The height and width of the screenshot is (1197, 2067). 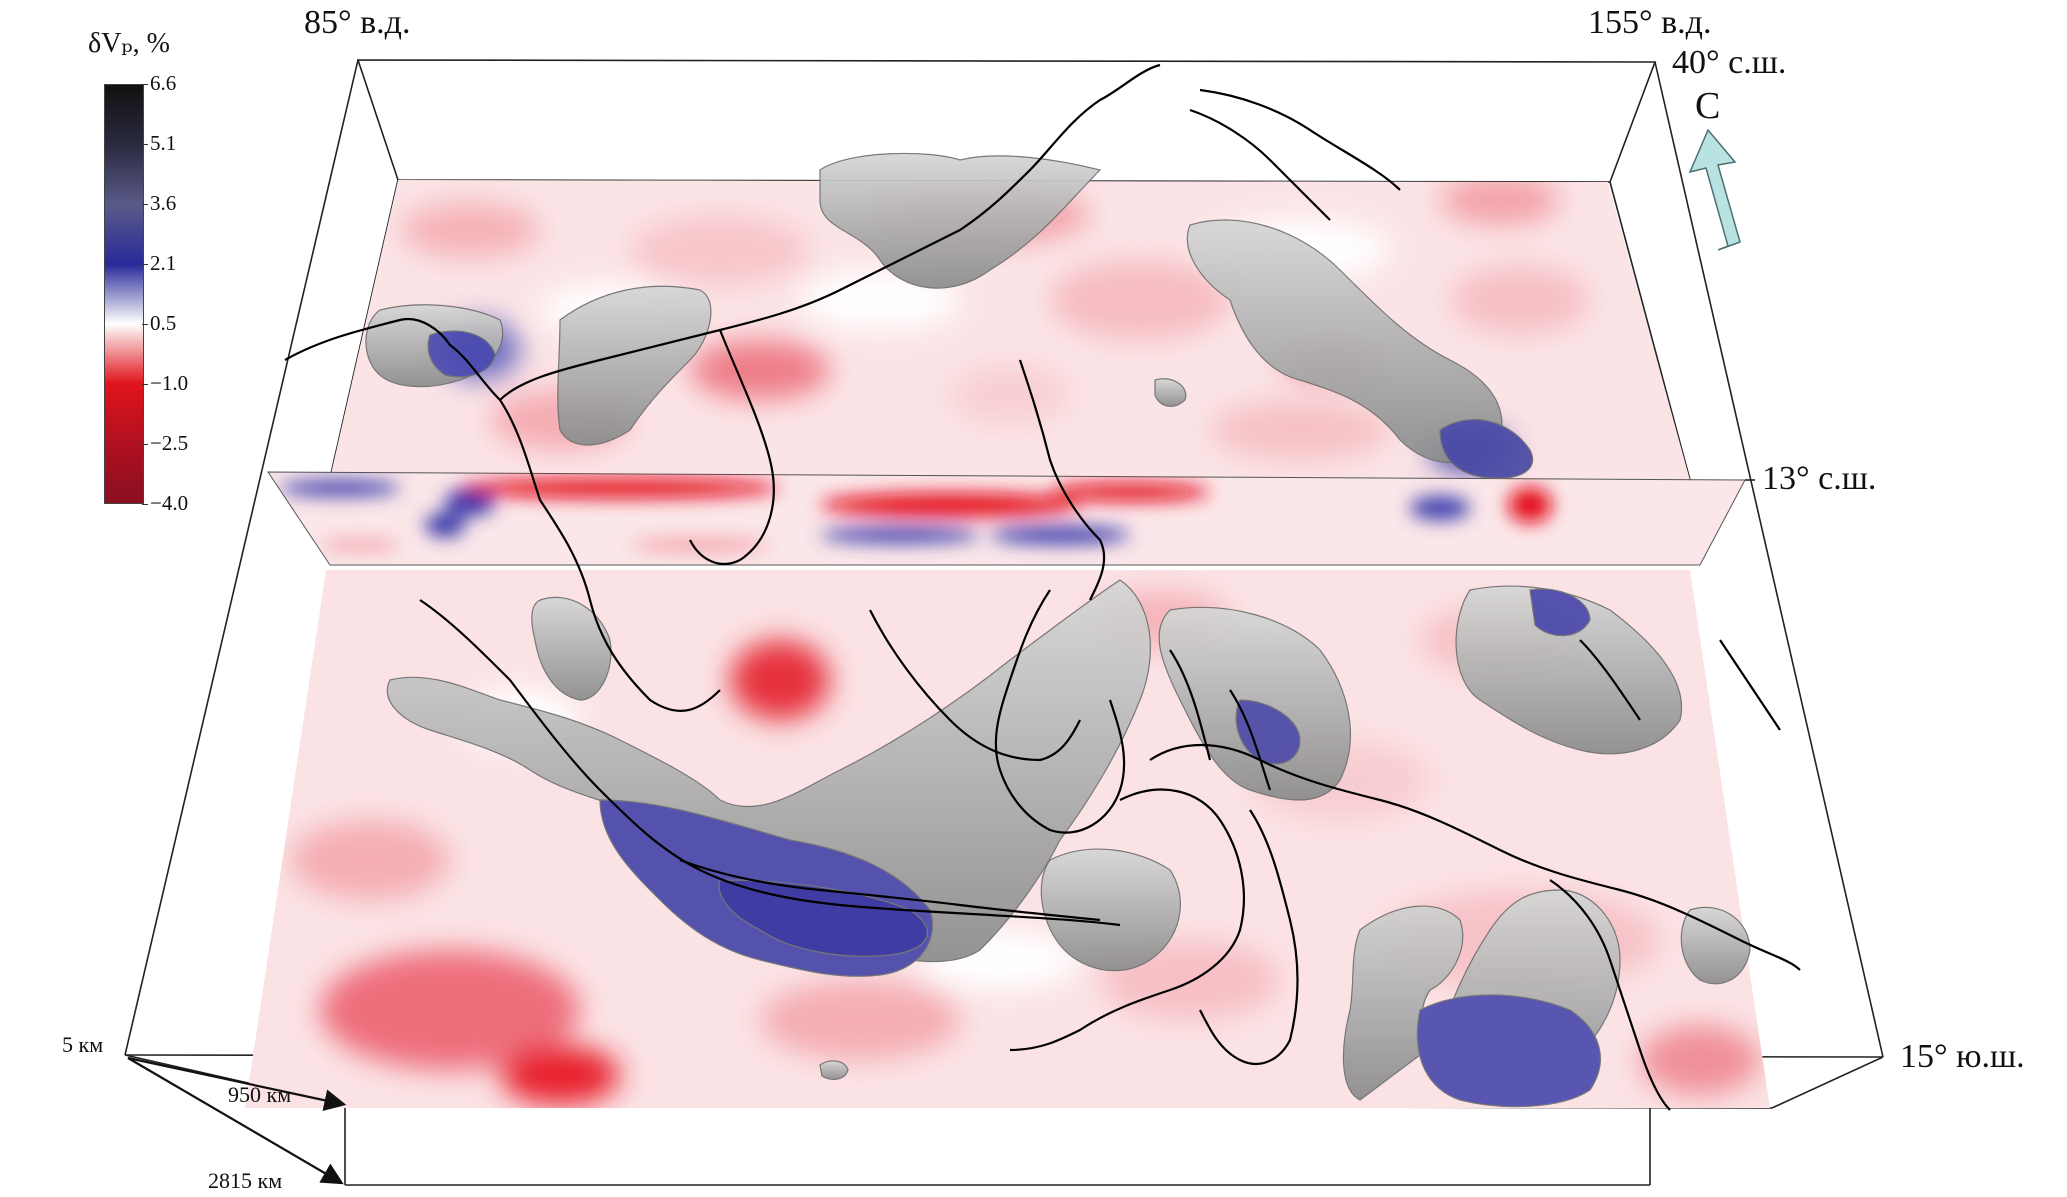 I want to click on colorbar-tick-label: −2.5, so click(x=169, y=443).